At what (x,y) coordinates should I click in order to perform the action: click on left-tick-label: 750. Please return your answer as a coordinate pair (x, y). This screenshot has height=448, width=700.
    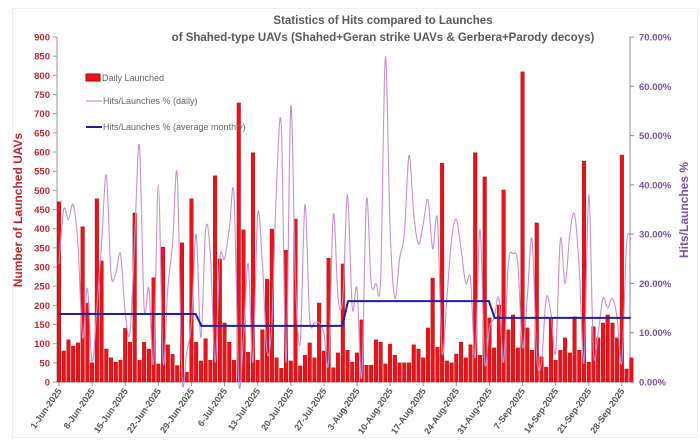
    Looking at the image, I should click on (42, 95).